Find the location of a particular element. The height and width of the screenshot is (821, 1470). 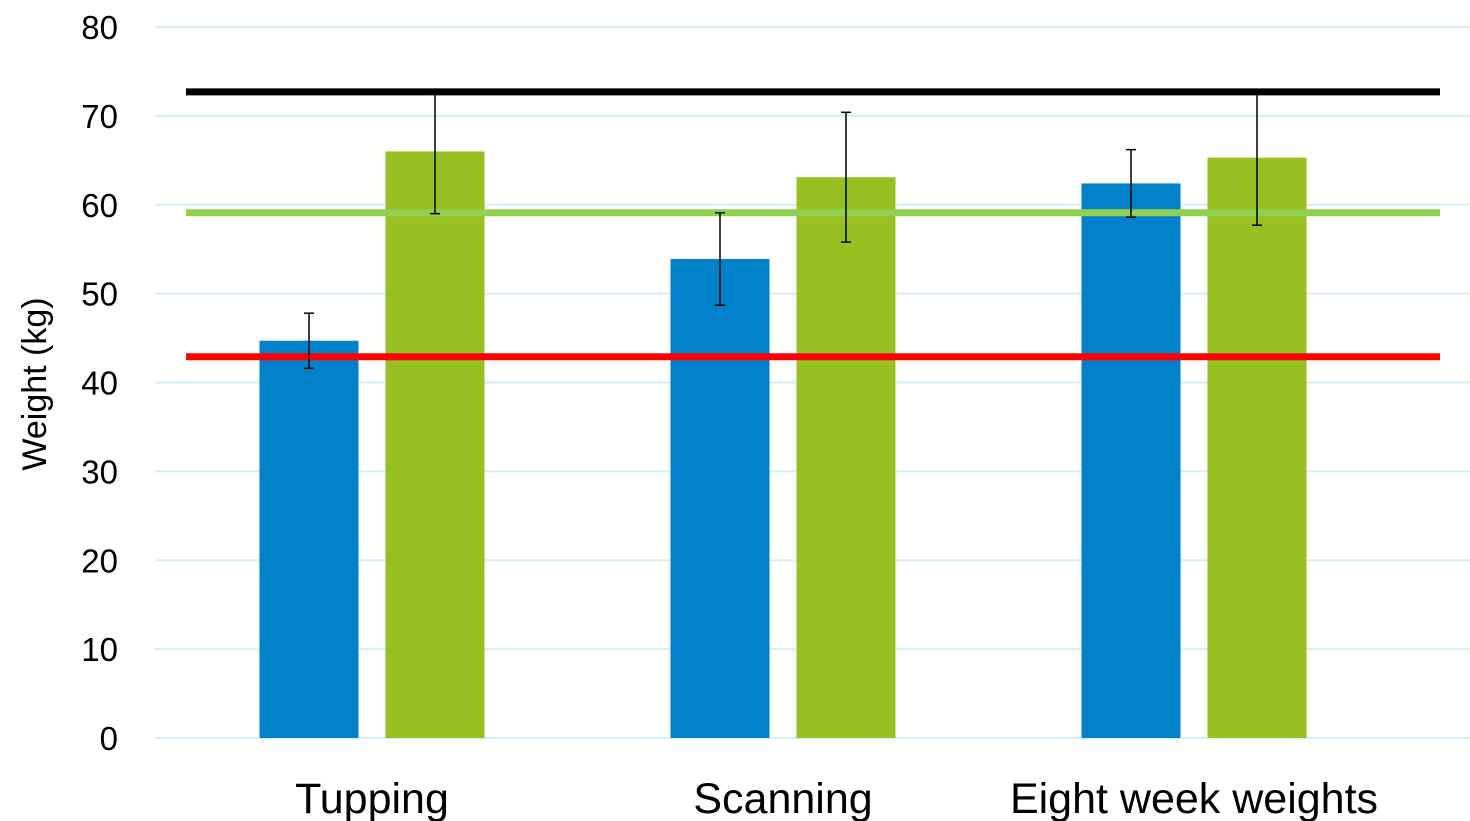

y-tick-label: 20 is located at coordinates (99, 560).